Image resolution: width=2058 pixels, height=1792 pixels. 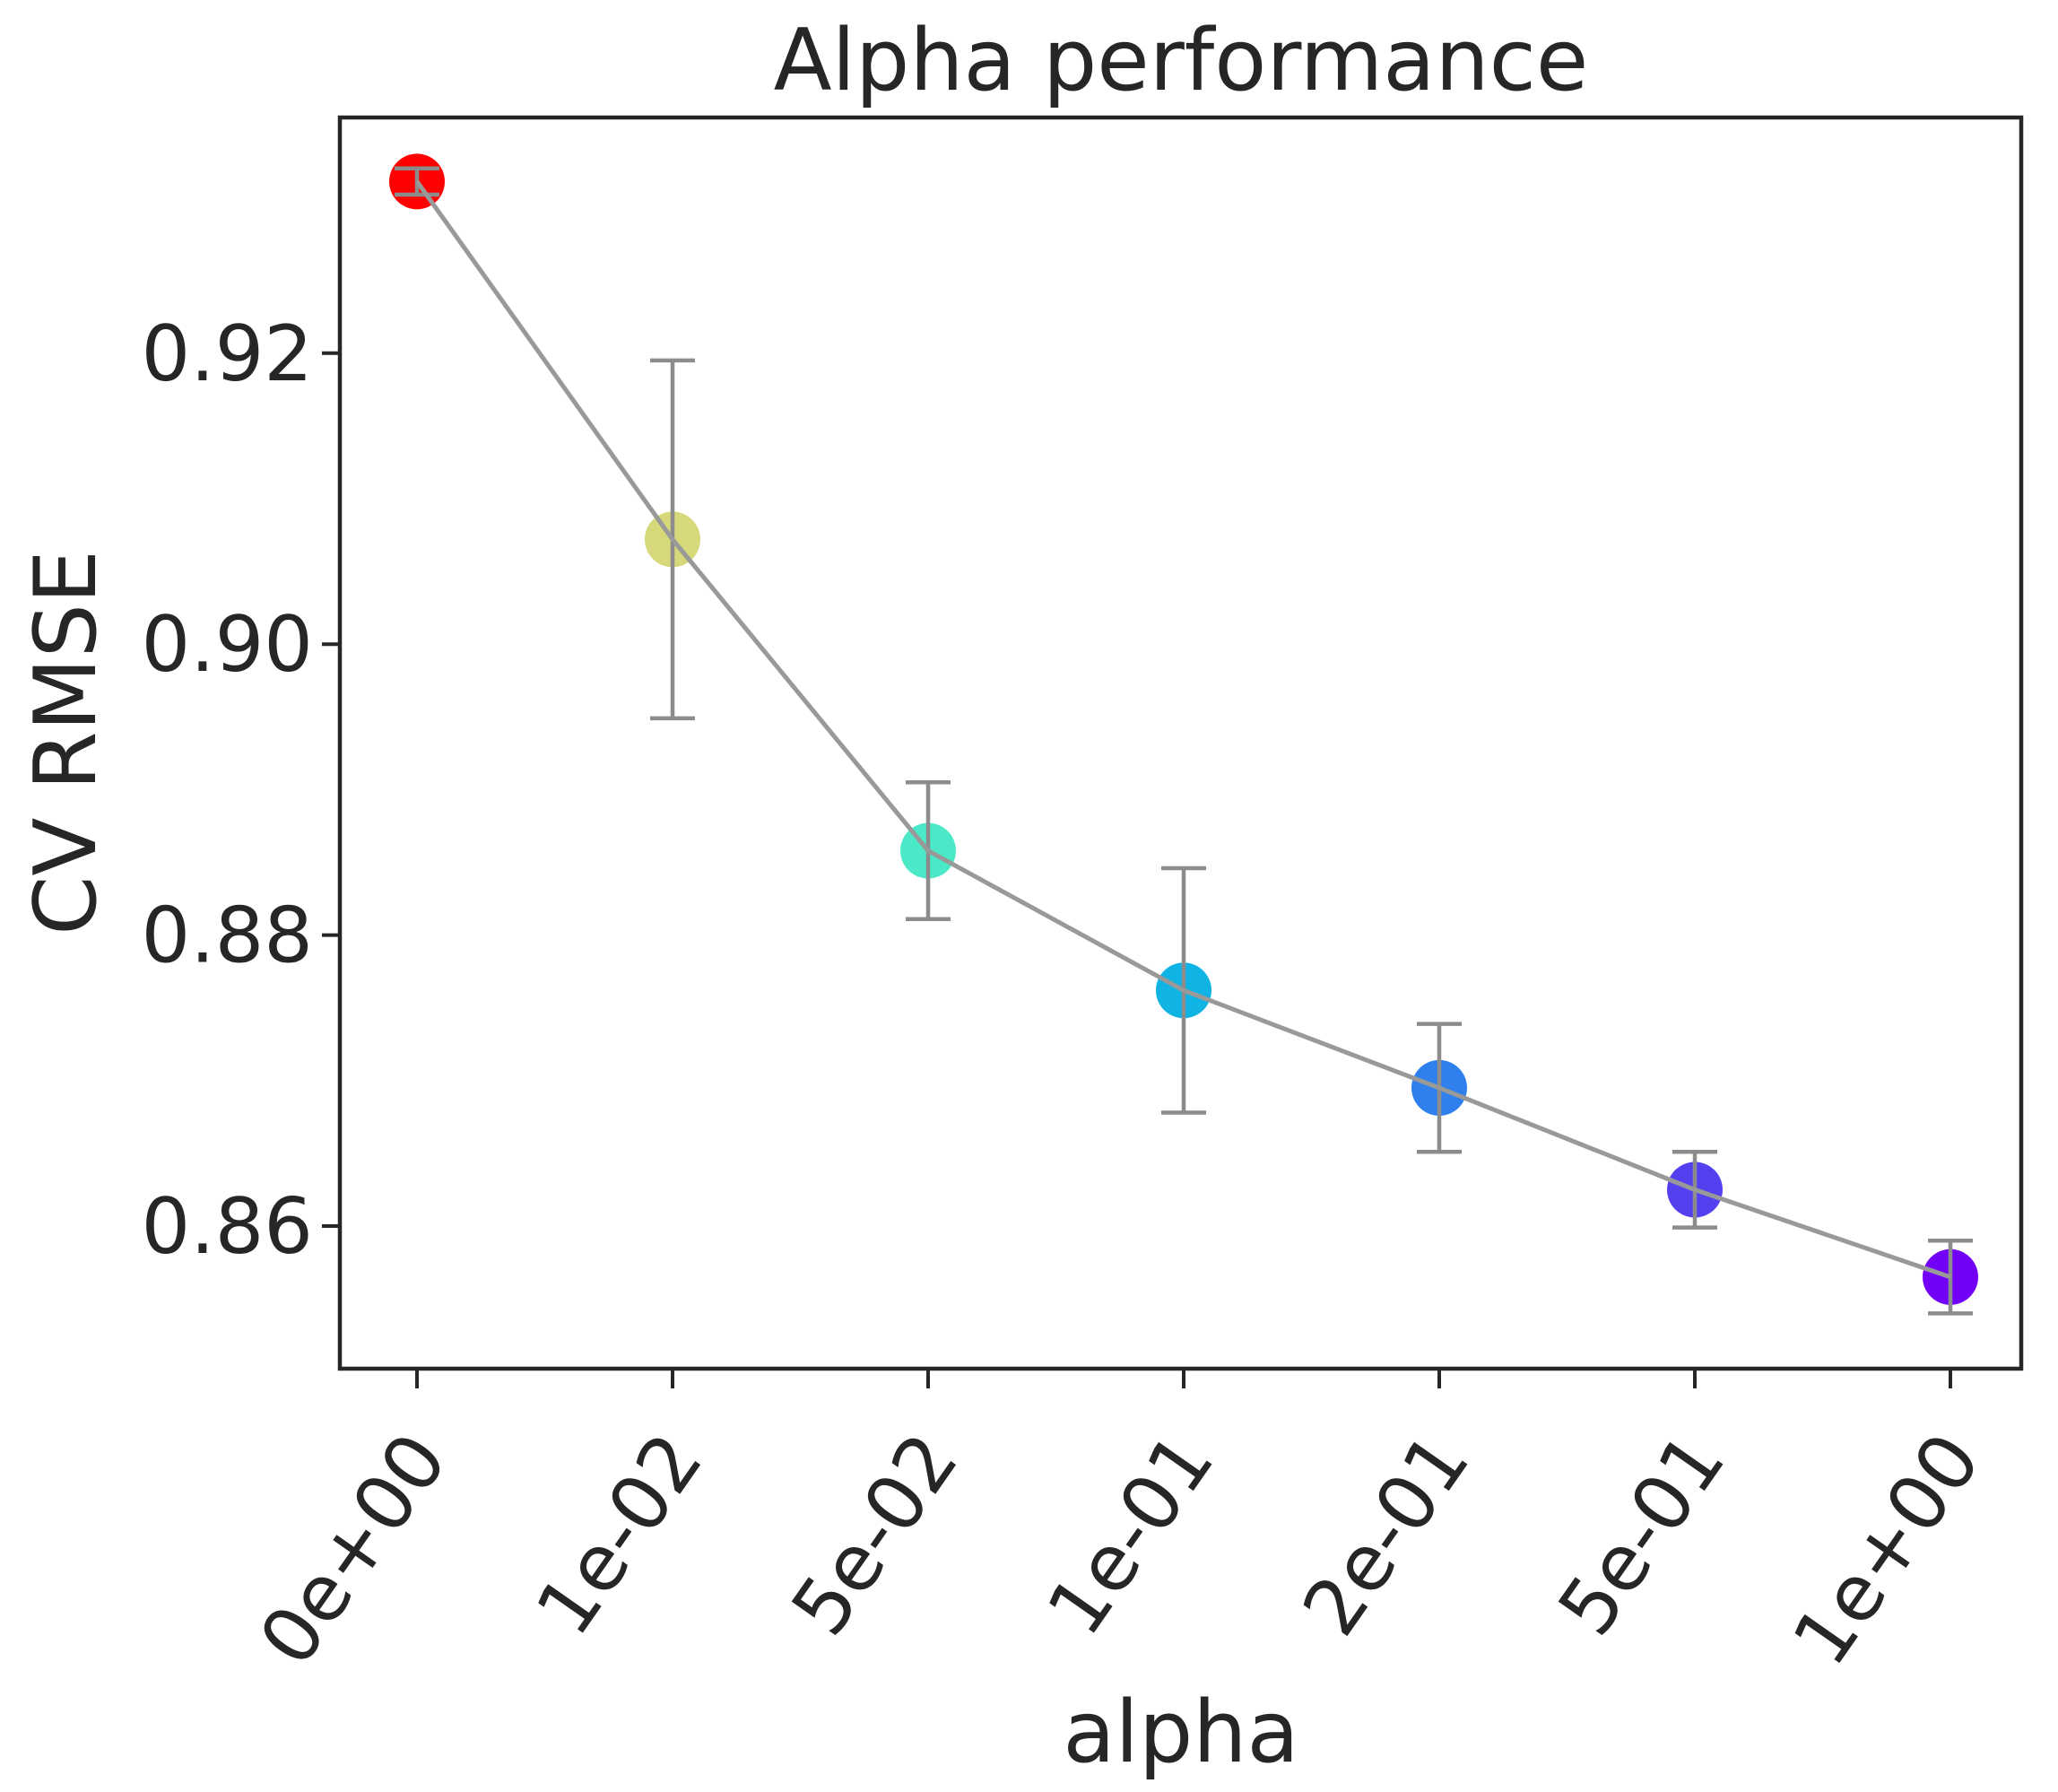 I want to click on x-axis-label: alpha, so click(x=1180, y=1732).